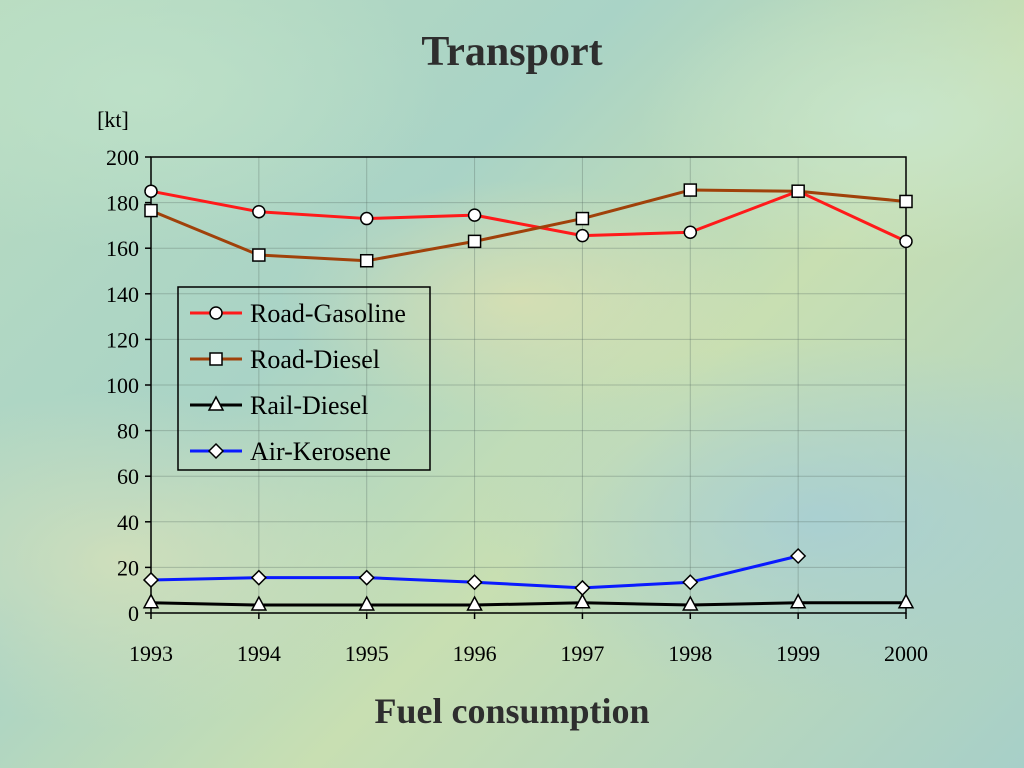 Image resolution: width=1024 pixels, height=768 pixels. Describe the element at coordinates (122, 248) in the screenshot. I see `y-tick-label: 160` at that location.